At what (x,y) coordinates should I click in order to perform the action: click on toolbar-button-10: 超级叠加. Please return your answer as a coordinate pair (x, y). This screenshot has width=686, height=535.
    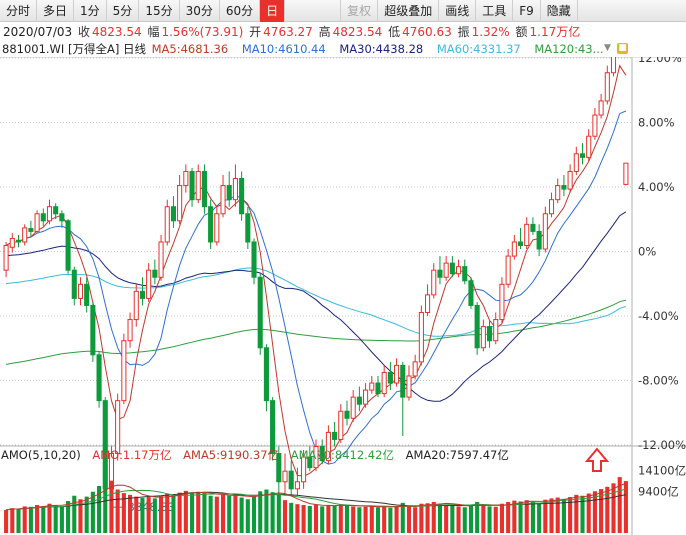
    Looking at the image, I should click on (409, 11).